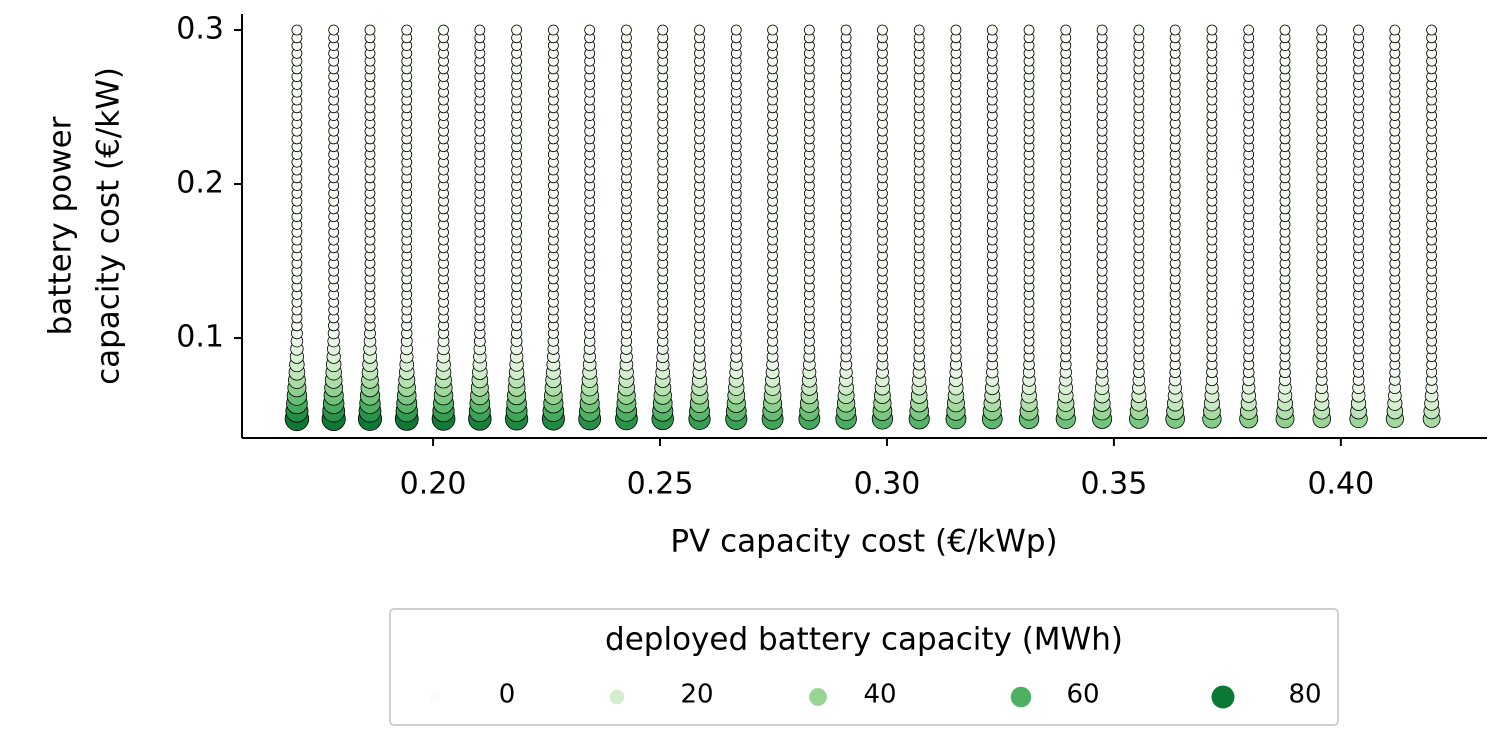 This screenshot has height=729, width=1500. Describe the element at coordinates (864, 667) in the screenshot. I see `legend-box` at that location.